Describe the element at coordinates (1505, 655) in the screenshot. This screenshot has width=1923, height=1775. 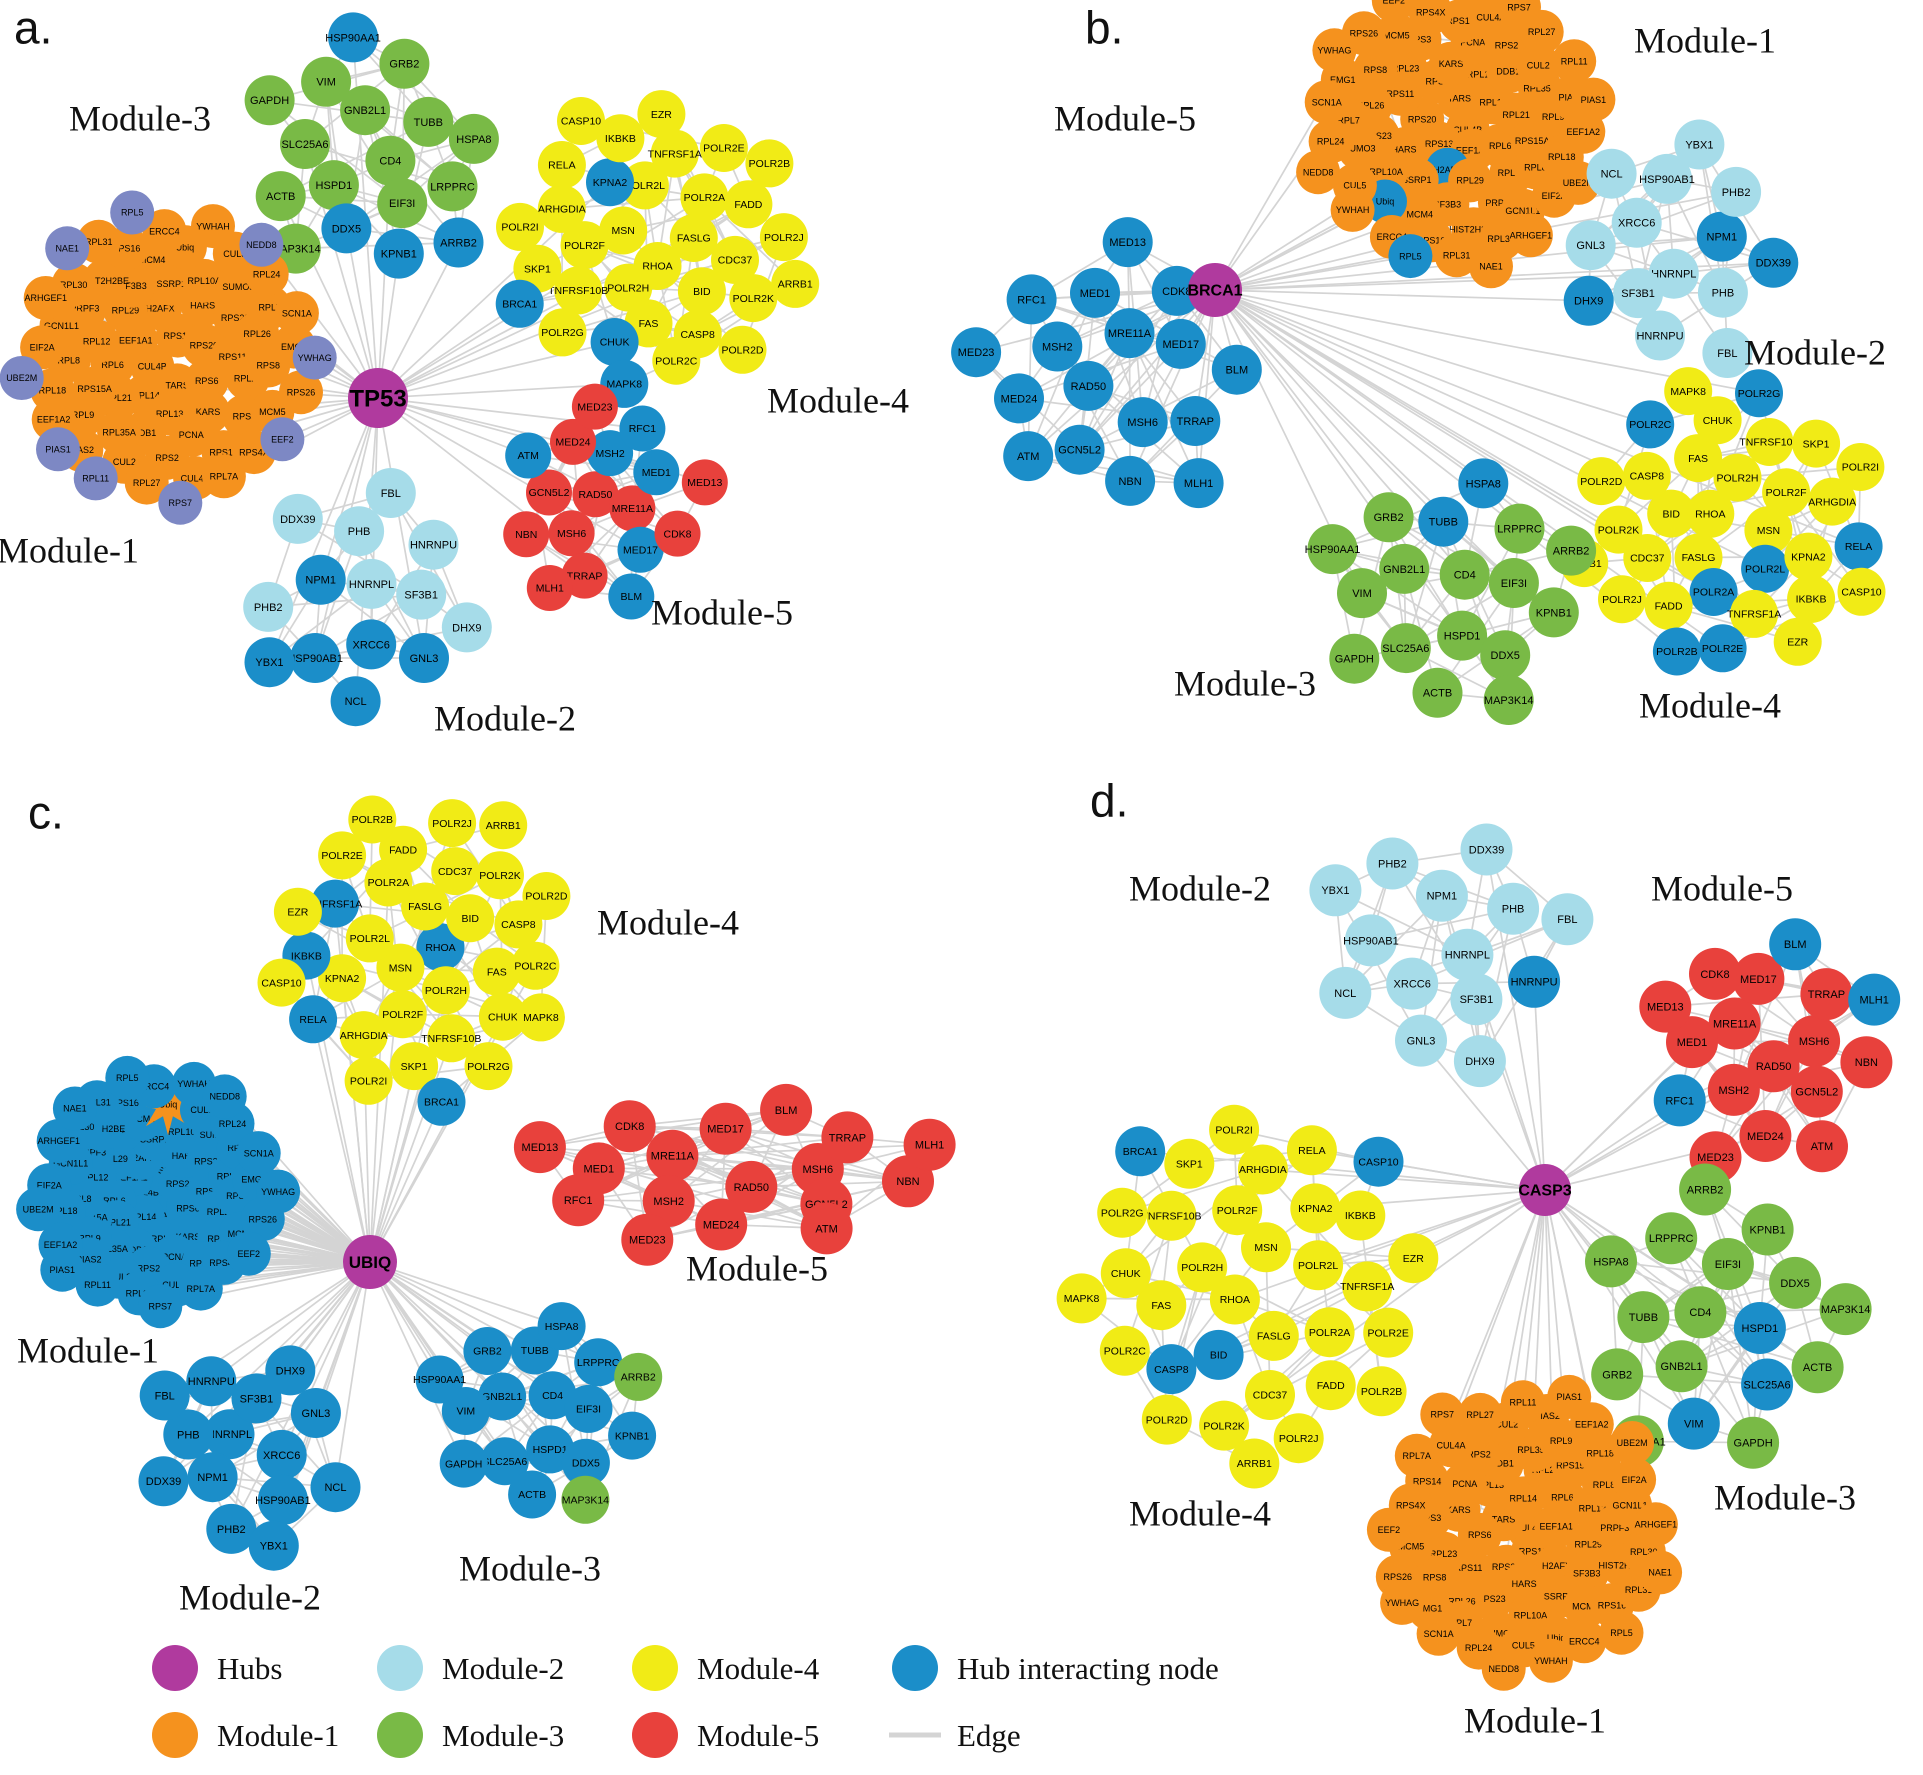
I see `node-DDX5` at that location.